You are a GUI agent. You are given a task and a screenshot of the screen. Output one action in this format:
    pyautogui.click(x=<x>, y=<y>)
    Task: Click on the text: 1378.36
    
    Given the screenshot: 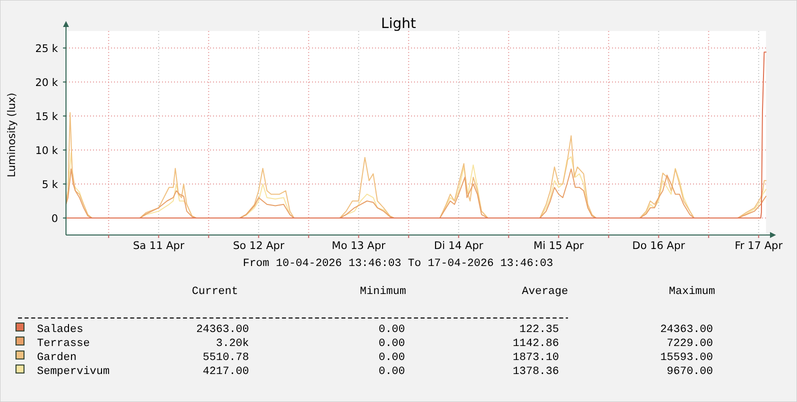 What is the action you would take?
    pyautogui.click(x=535, y=372)
    